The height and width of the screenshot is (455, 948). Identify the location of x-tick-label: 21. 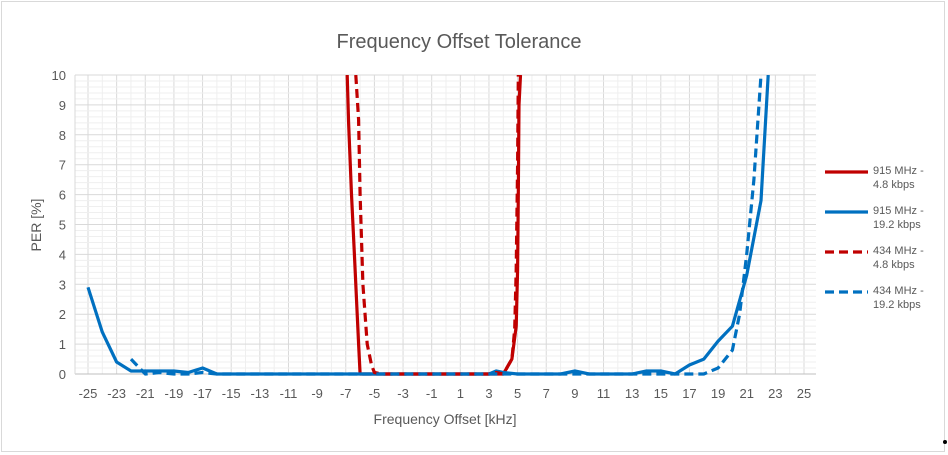
(746, 393).